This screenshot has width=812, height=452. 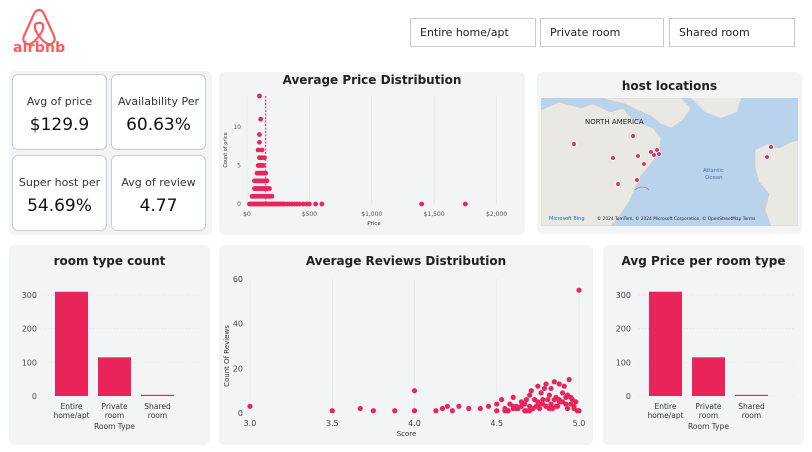 What do you see at coordinates (372, 80) in the screenshot?
I see `price-chart-title: Average Price Distribution` at bounding box center [372, 80].